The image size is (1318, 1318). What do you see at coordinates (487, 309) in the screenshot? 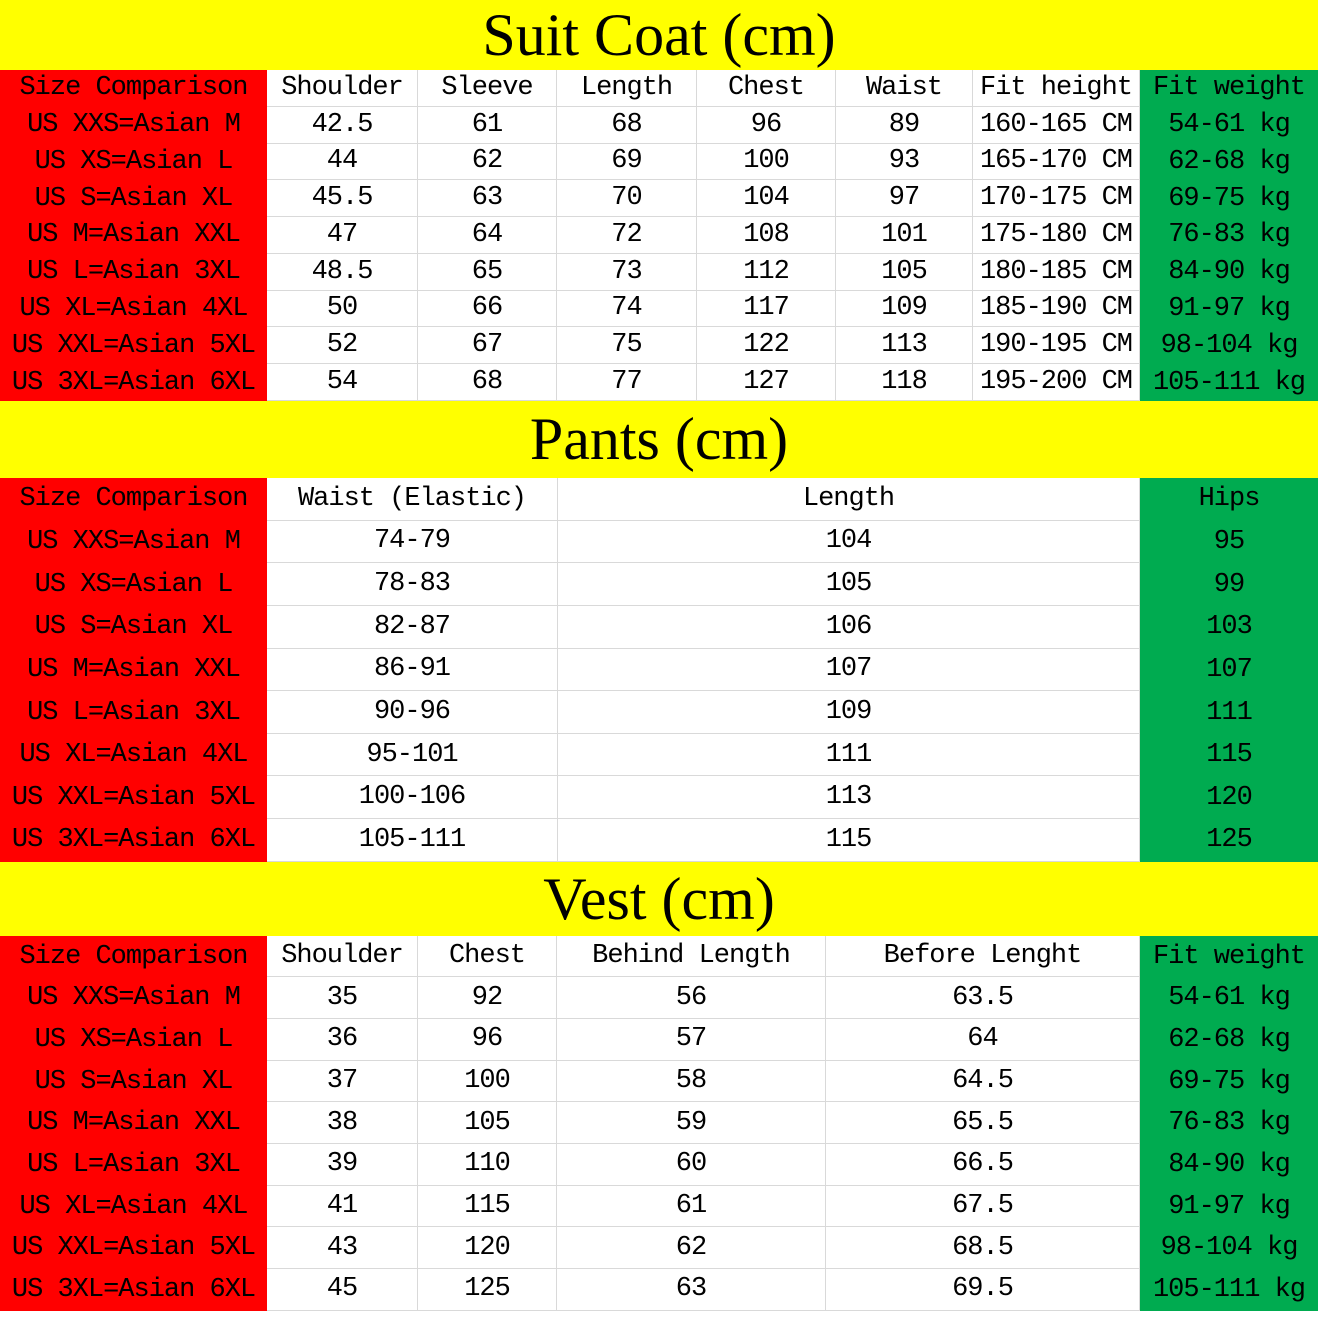
I see `table-cell: 66` at bounding box center [487, 309].